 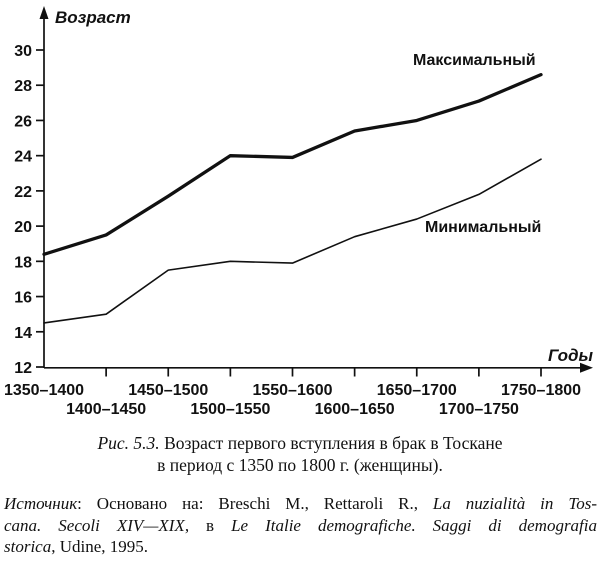 I want to click on x-tick-label: 1350–1400, so click(x=44, y=390).